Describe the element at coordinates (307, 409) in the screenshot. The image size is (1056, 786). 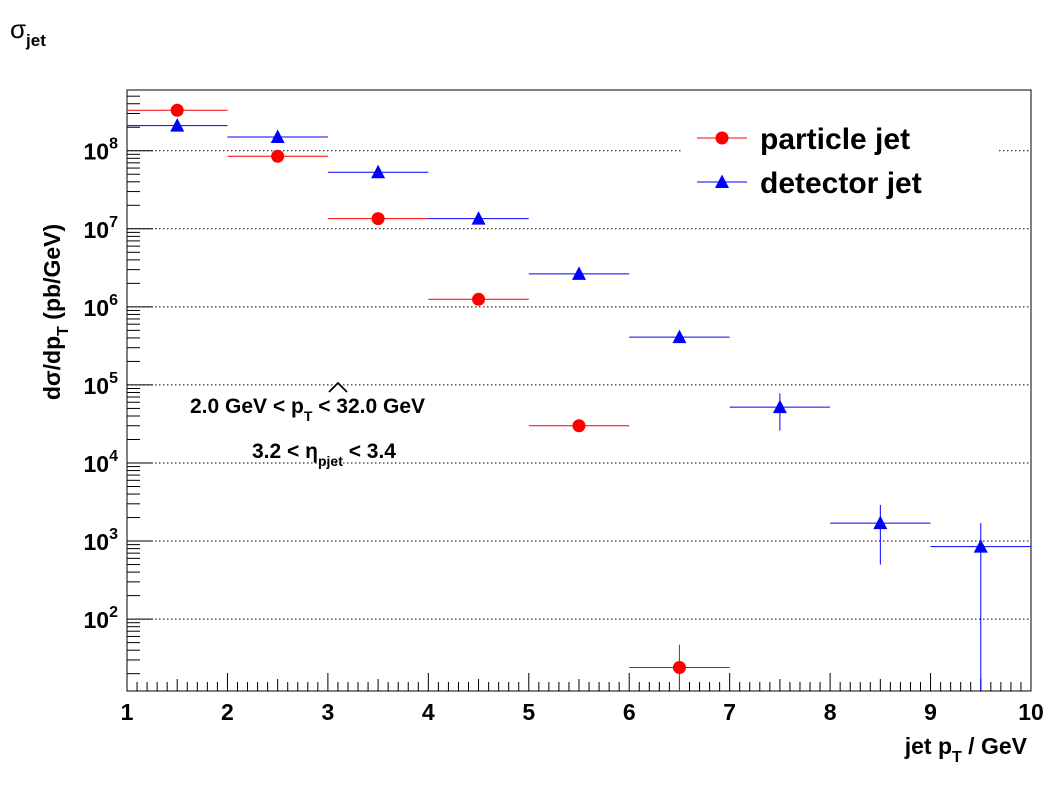
I see `svg-text: 2.0 GeV < pT < 32.0 GeV` at that location.